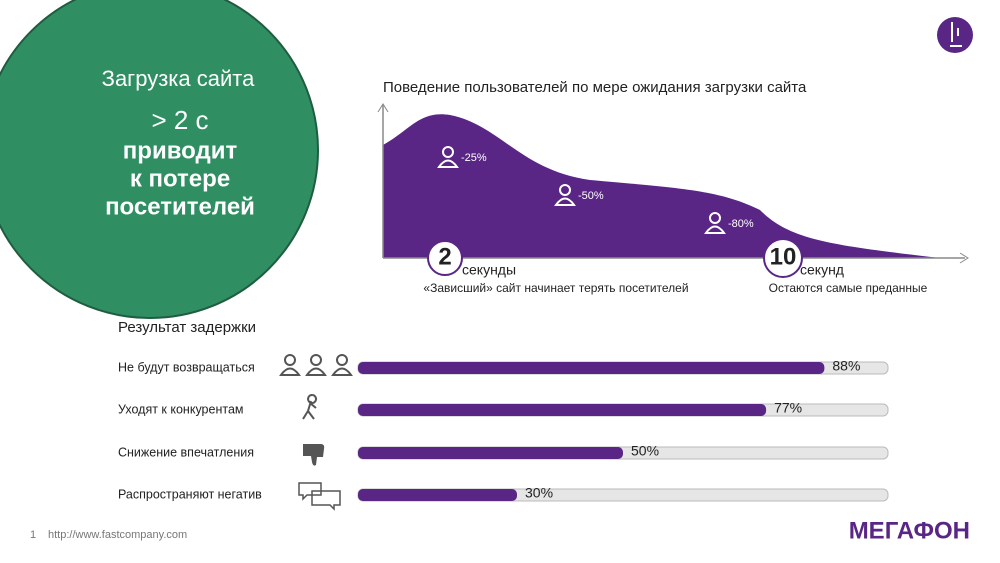  What do you see at coordinates (661, 186) in the screenshot?
I see `area-shape` at bounding box center [661, 186].